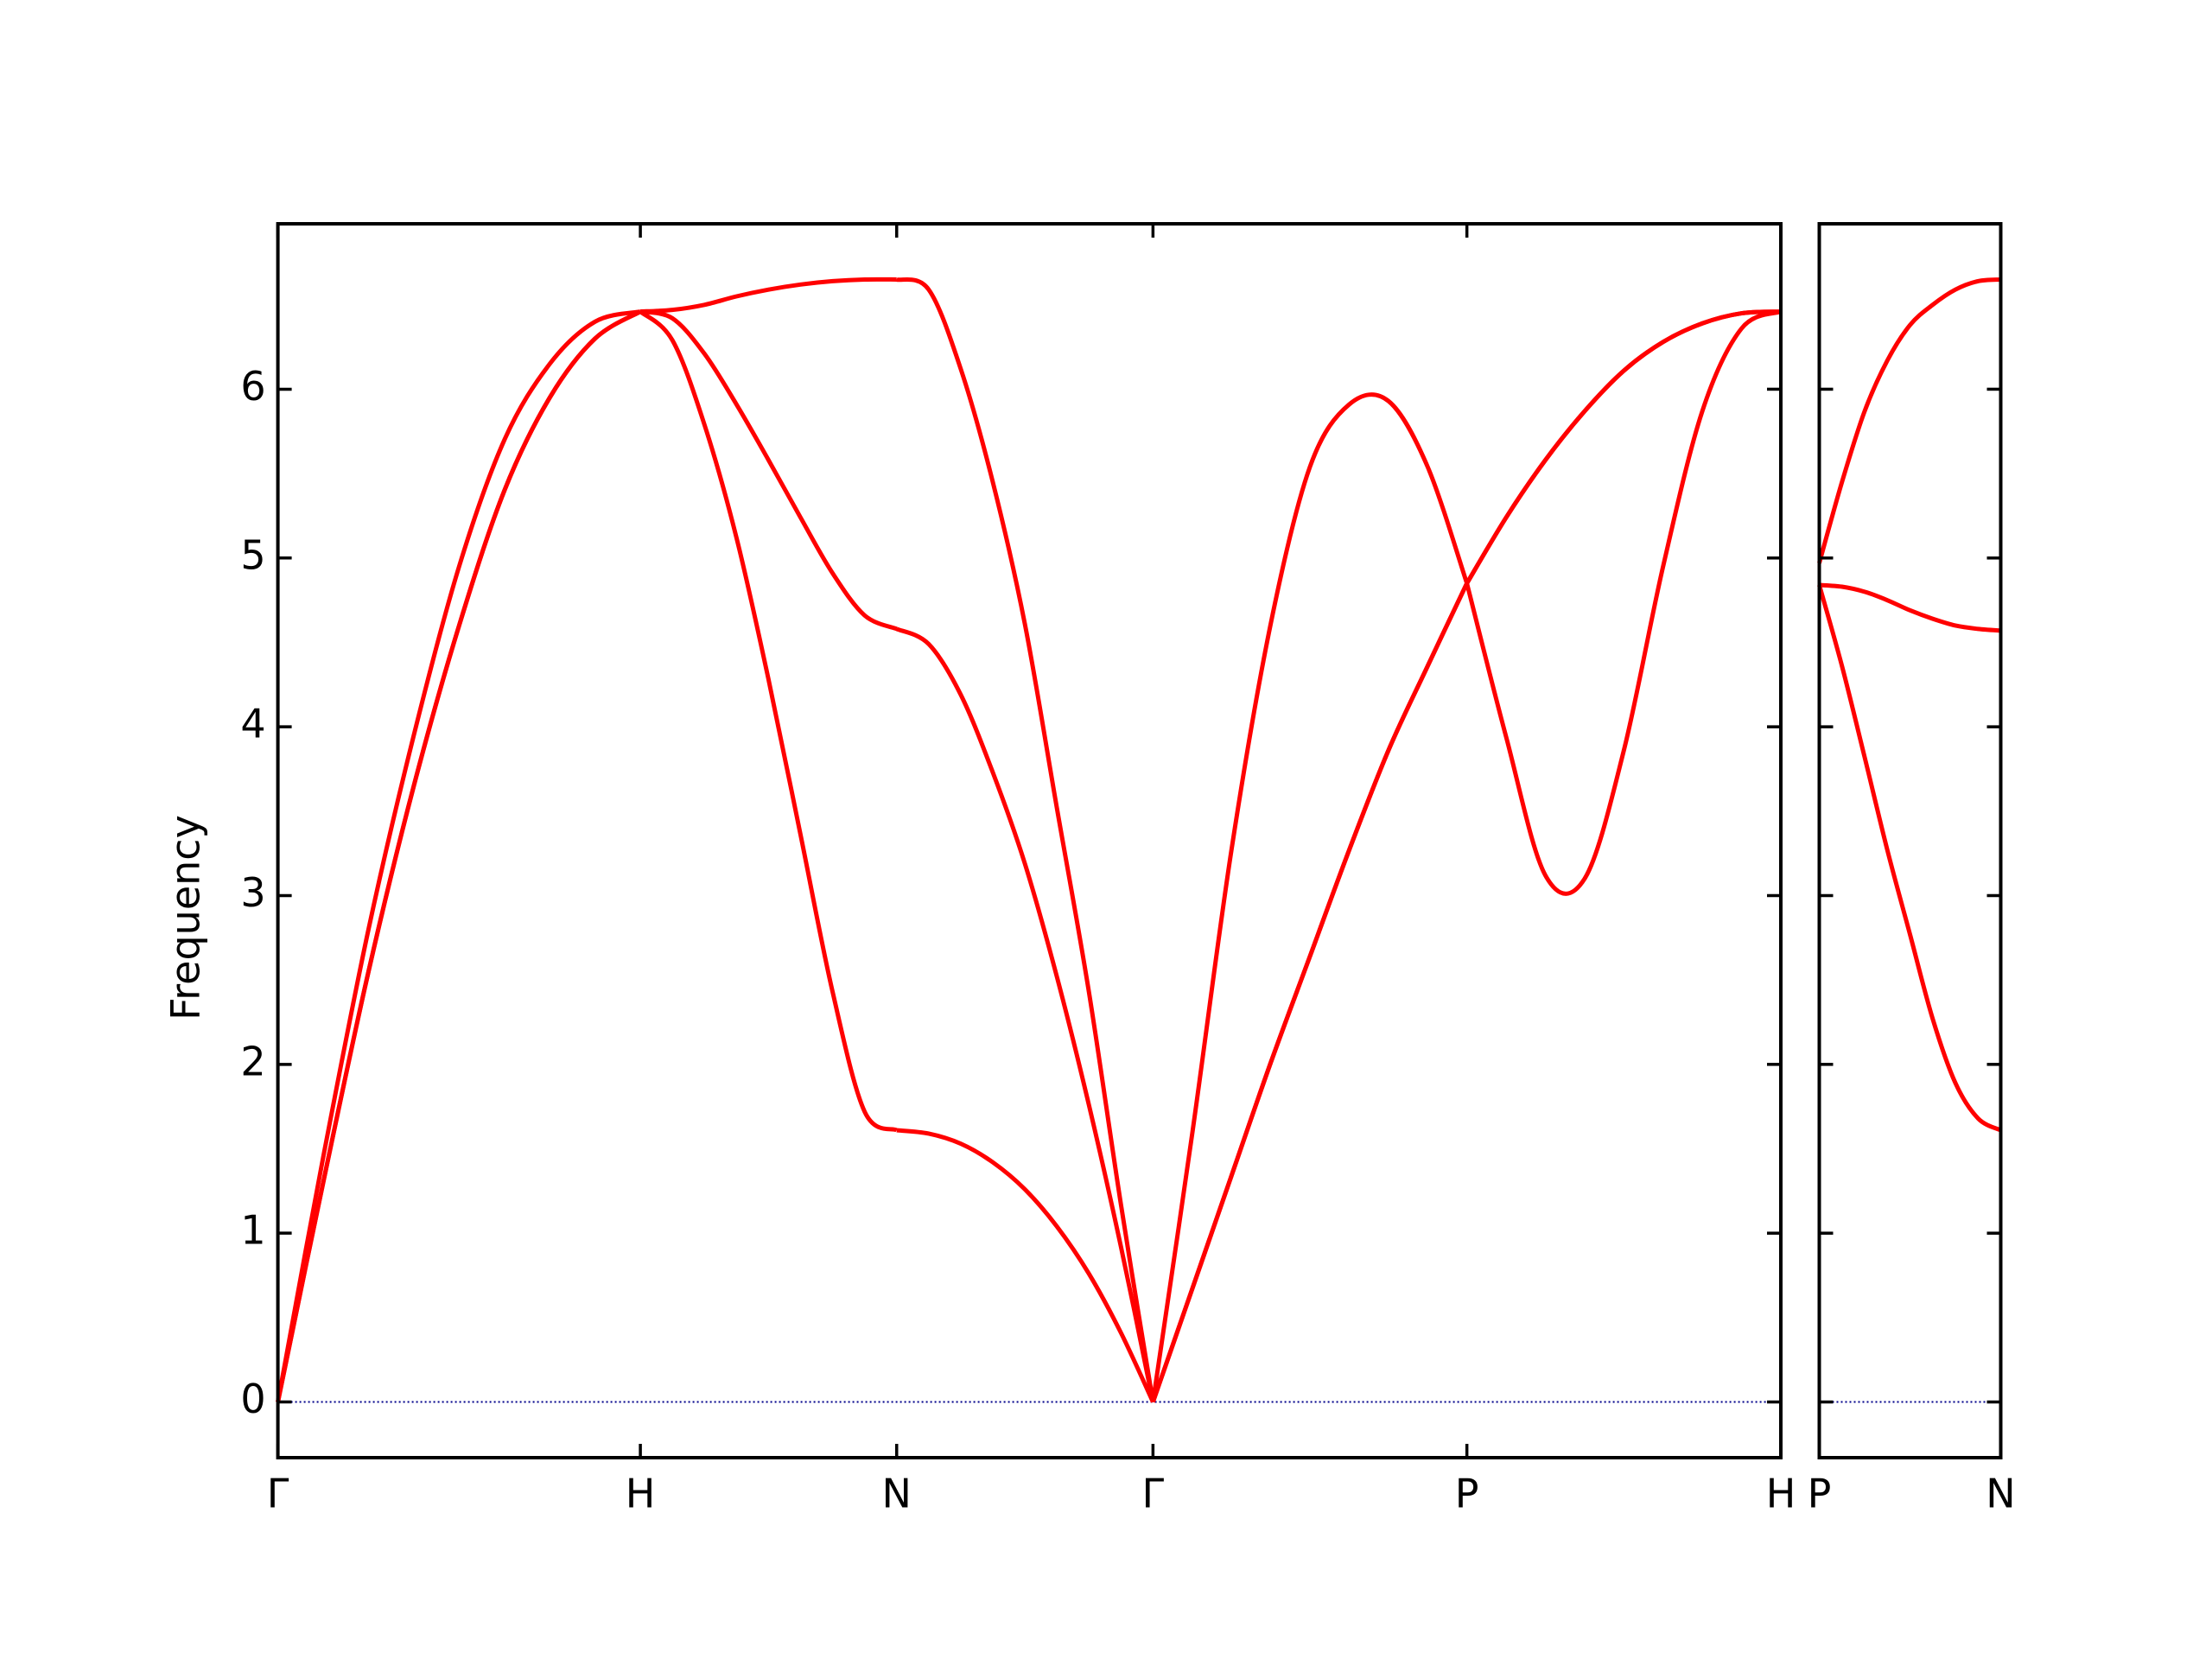  Describe the element at coordinates (252, 1230) in the screenshot. I see `y-tick-label: 1` at that location.